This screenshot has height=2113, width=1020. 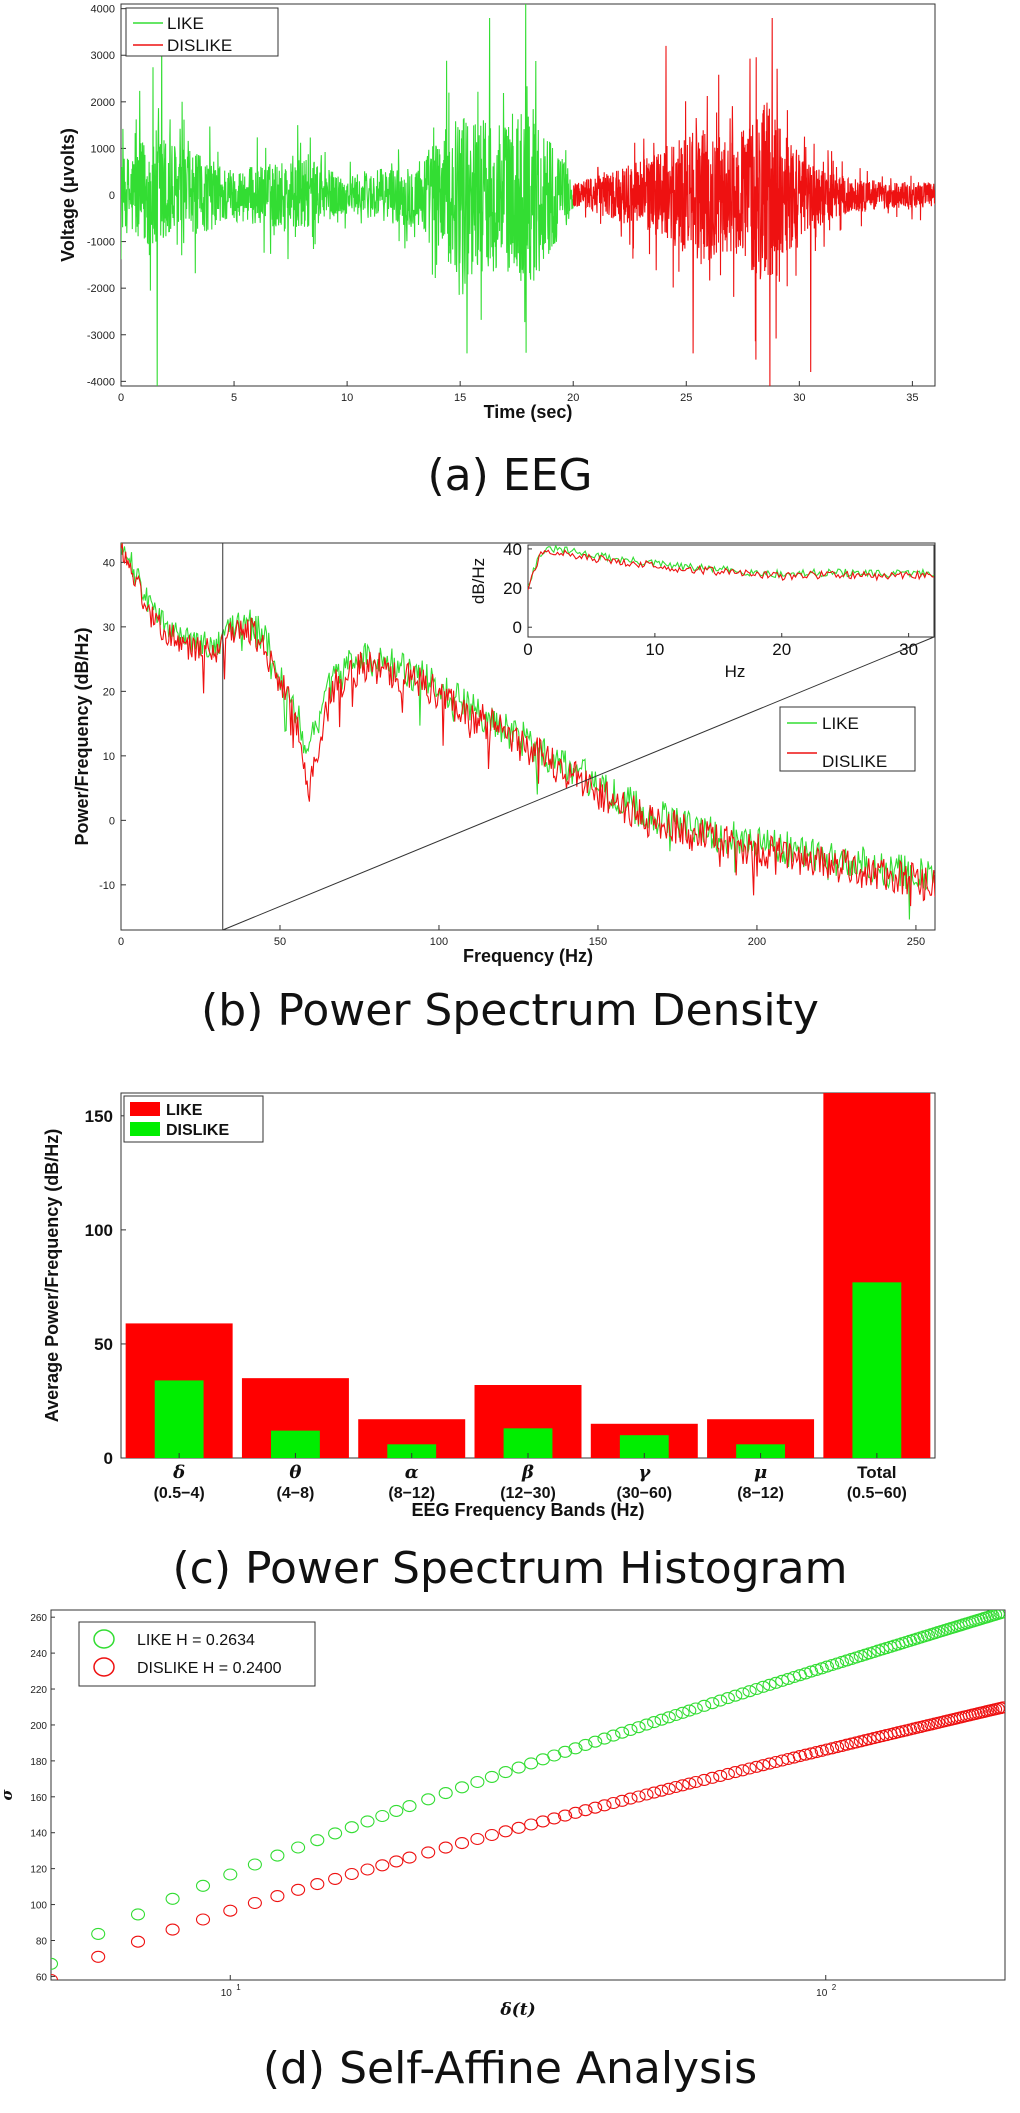 What do you see at coordinates (731, 591) in the screenshot?
I see `inset-plot-area` at bounding box center [731, 591].